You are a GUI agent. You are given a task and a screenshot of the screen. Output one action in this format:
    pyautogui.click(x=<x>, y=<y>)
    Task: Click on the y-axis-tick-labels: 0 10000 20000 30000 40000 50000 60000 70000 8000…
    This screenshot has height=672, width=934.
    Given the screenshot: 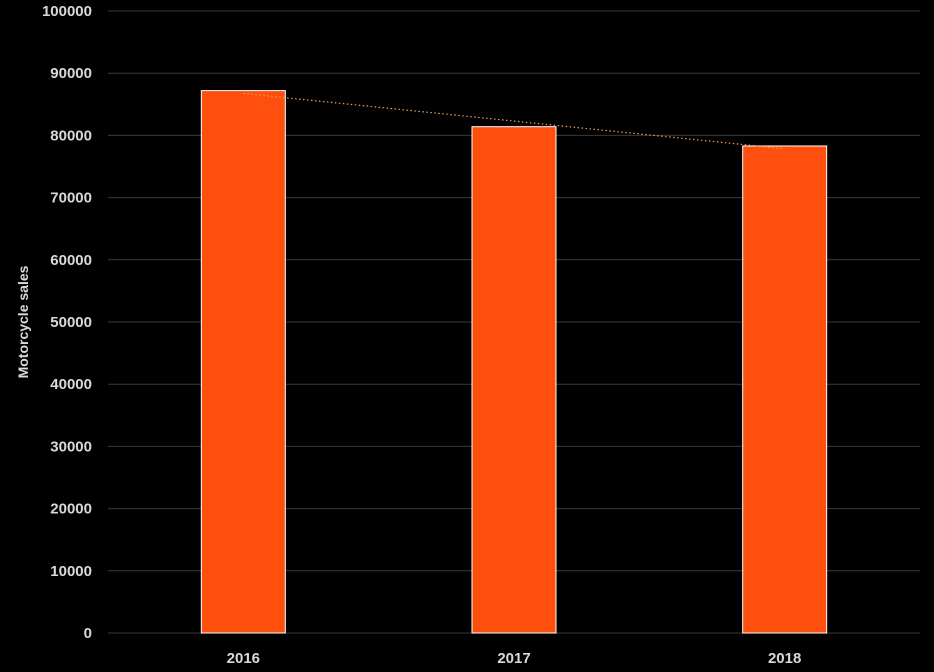 What is the action you would take?
    pyautogui.click(x=67, y=322)
    